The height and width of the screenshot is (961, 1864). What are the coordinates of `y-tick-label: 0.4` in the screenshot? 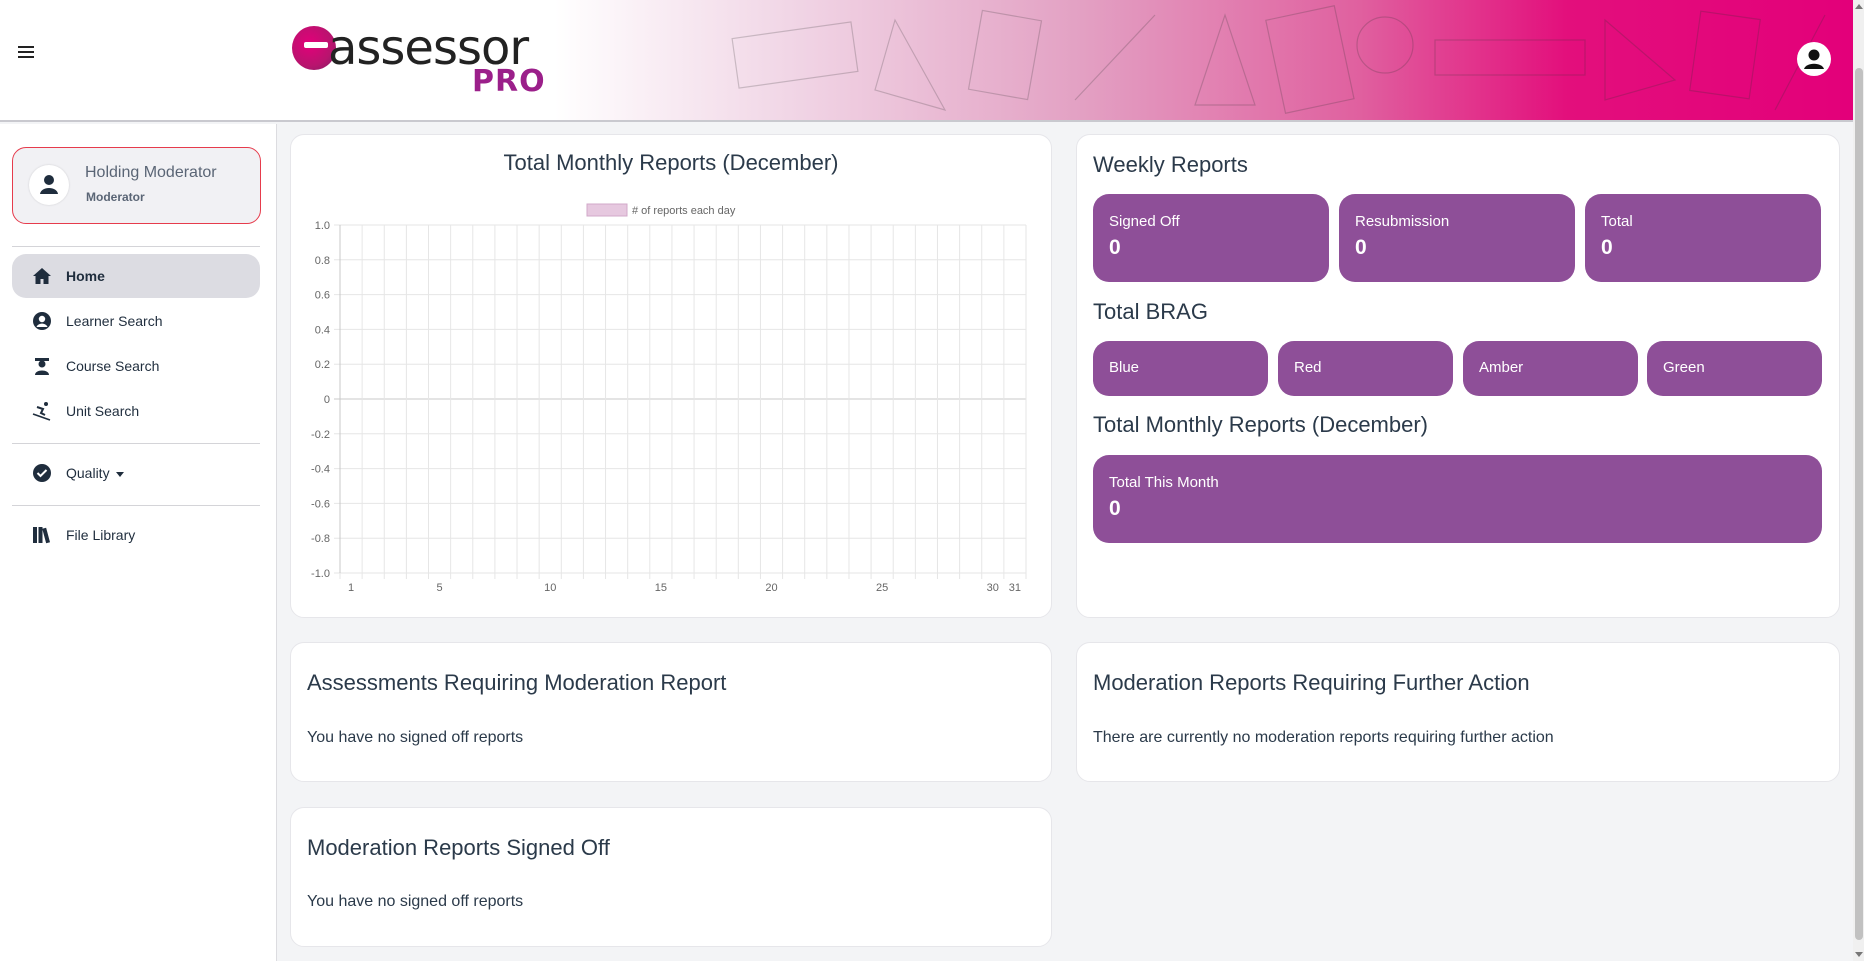 It's located at (322, 330).